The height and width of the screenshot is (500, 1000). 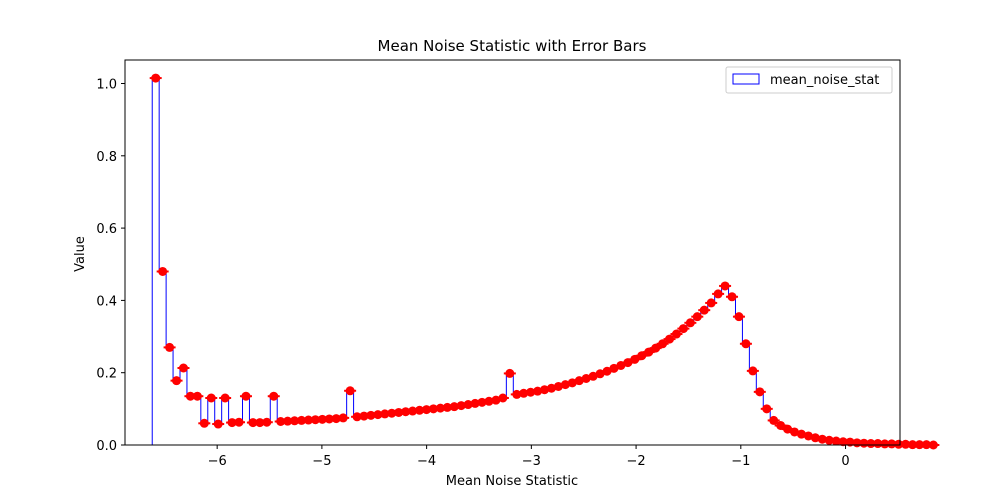 What do you see at coordinates (845, 461) in the screenshot?
I see `x-tick-label: 0` at bounding box center [845, 461].